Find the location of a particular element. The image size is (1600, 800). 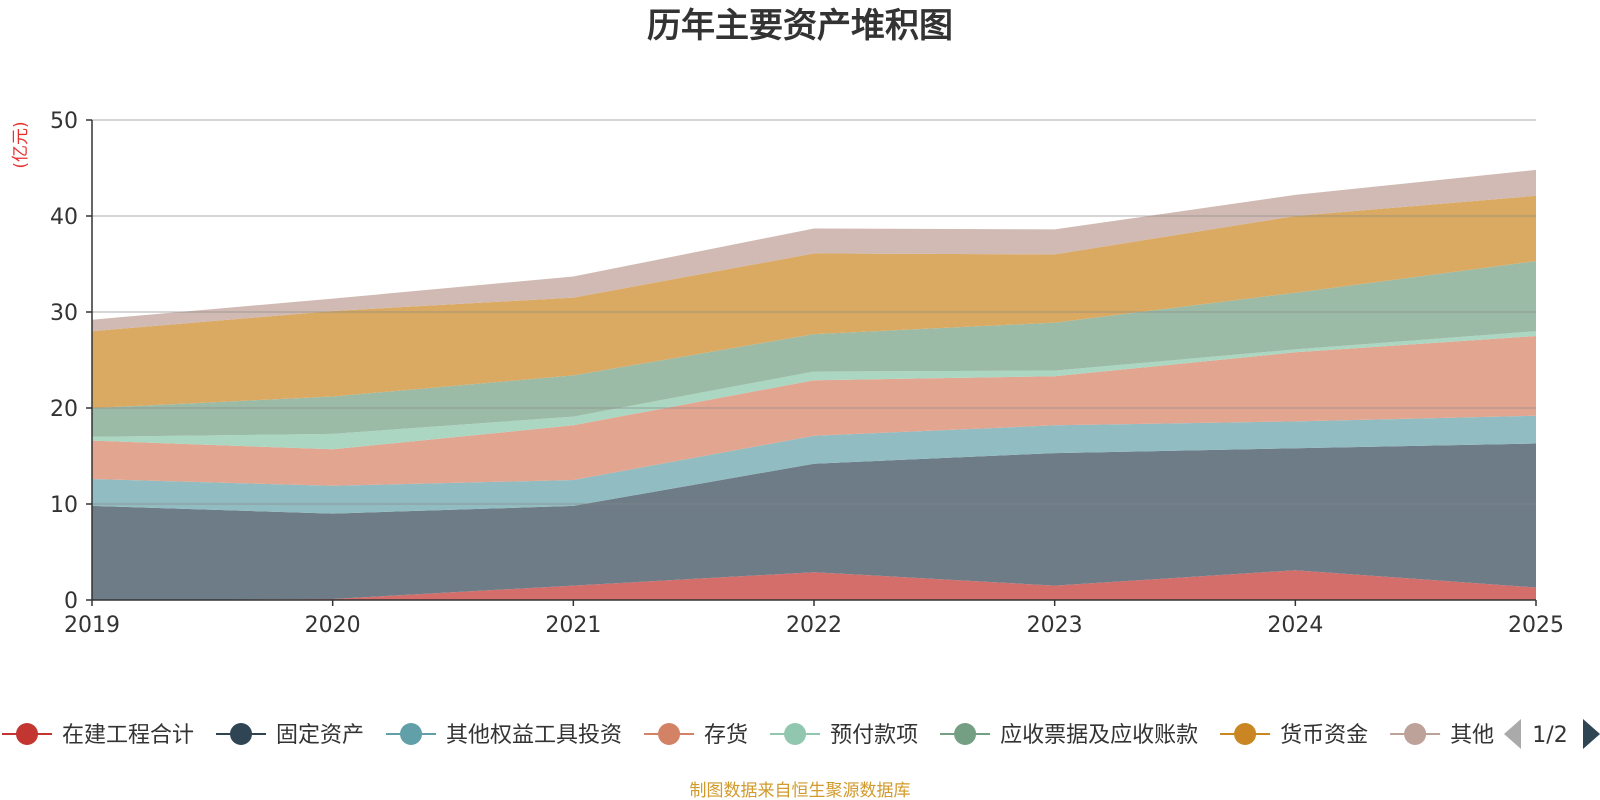

legend-item-7: 其他 is located at coordinates (1442, 735).